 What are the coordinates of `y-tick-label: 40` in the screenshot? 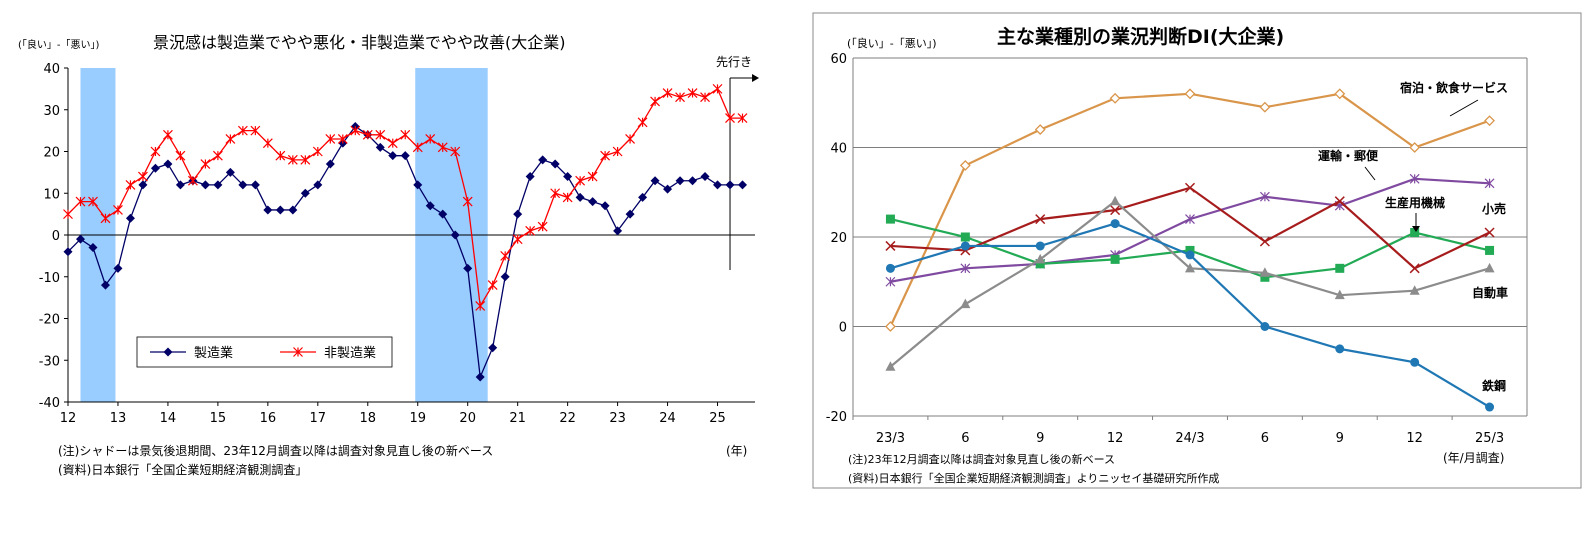 It's located at (838, 149).